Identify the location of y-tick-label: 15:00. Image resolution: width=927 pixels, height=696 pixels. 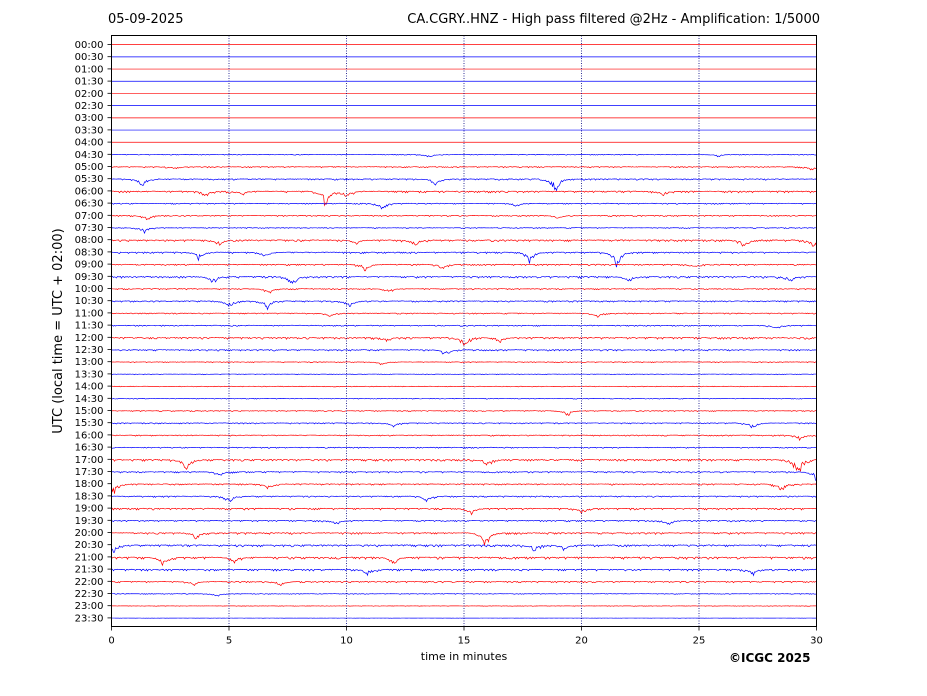
(89, 411).